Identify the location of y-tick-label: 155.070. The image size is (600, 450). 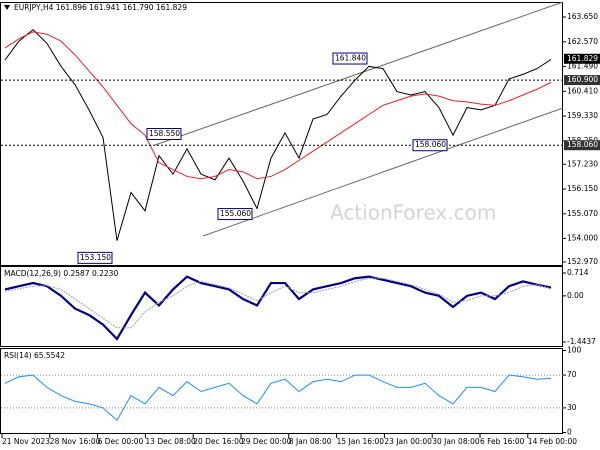
(582, 213).